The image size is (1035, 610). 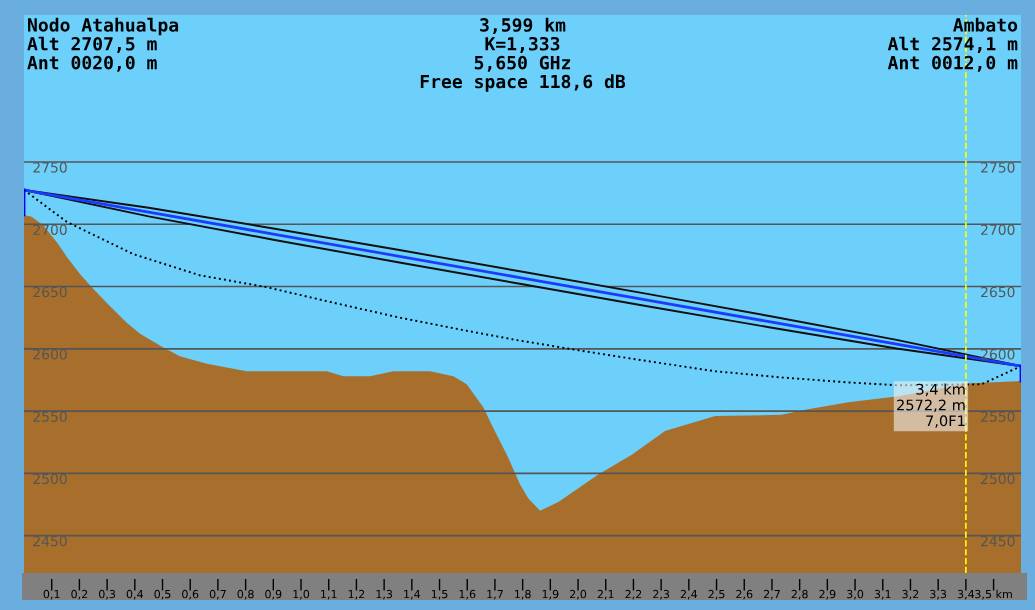 What do you see at coordinates (245, 594) in the screenshot?
I see `x-tick-label: 0,8` at bounding box center [245, 594].